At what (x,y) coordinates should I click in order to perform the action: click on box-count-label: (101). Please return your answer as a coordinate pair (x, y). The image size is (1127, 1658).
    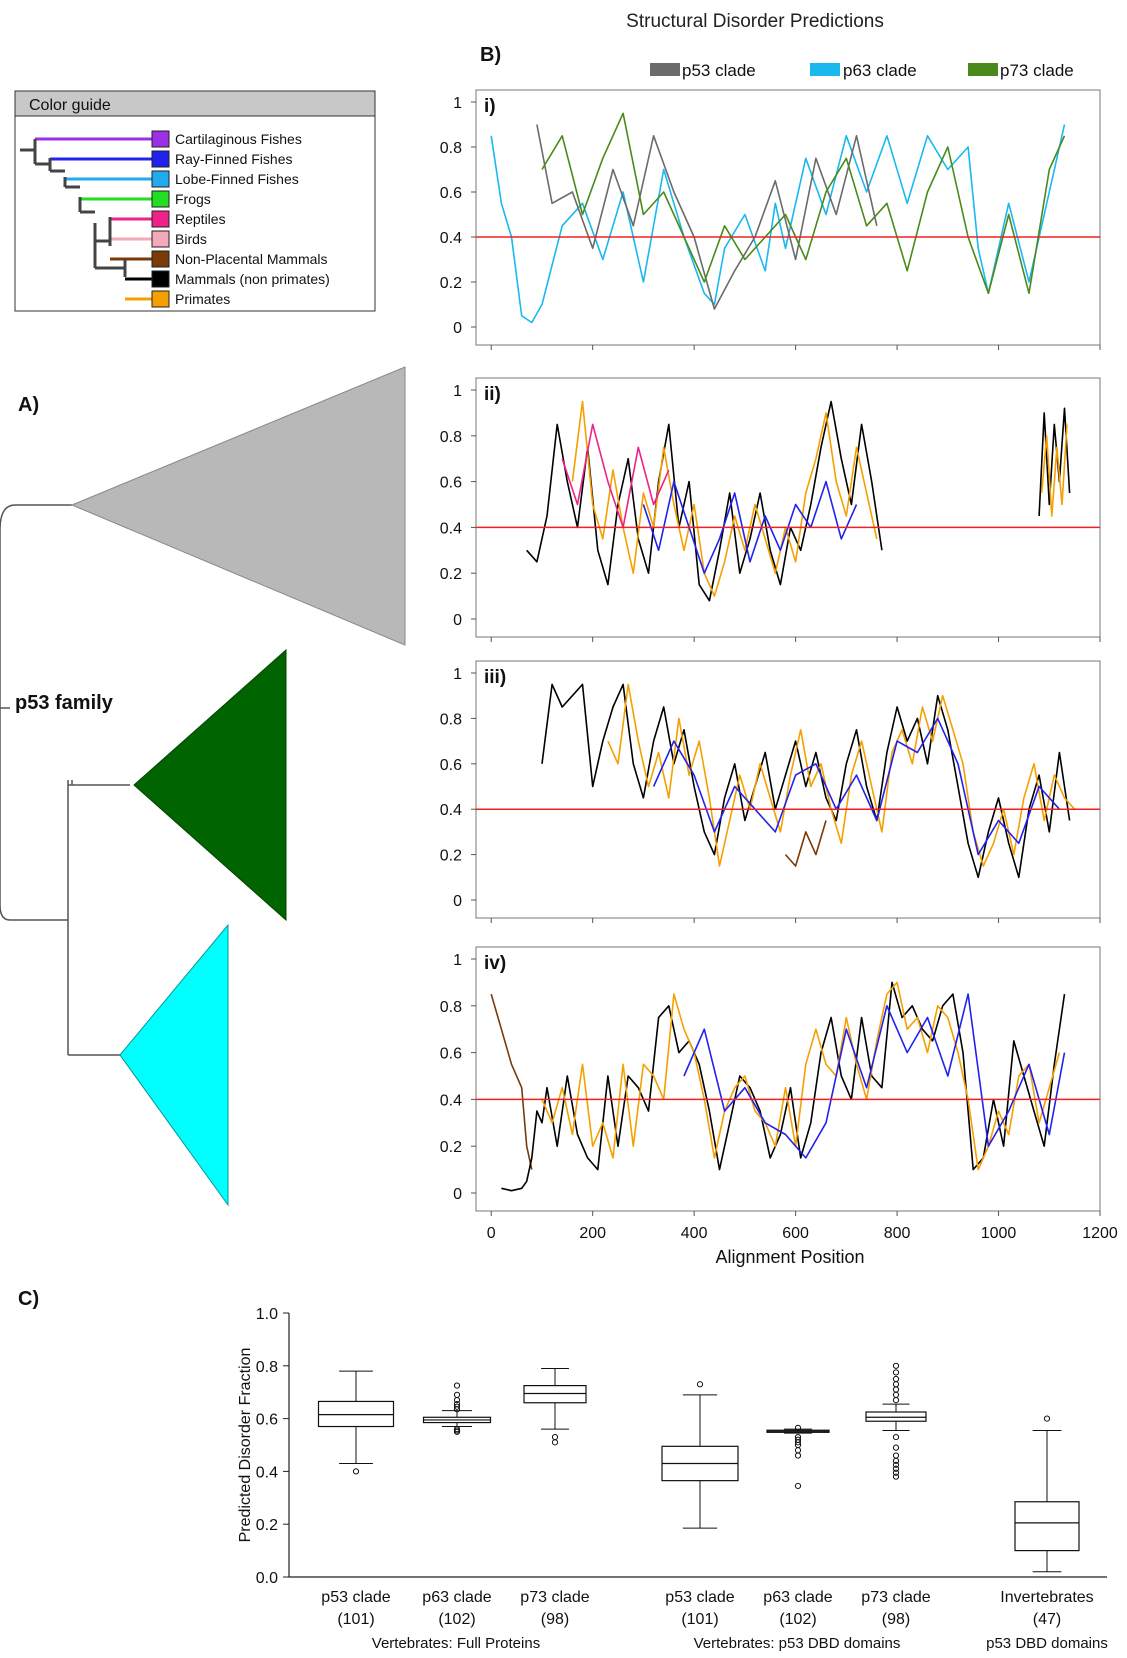
    Looking at the image, I should click on (355, 1619).